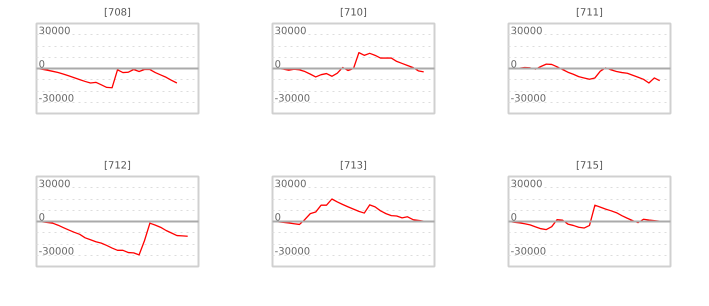 The width and height of the screenshot is (709, 306). Describe the element at coordinates (118, 13) in the screenshot. I see `chart-title: [708]` at that location.